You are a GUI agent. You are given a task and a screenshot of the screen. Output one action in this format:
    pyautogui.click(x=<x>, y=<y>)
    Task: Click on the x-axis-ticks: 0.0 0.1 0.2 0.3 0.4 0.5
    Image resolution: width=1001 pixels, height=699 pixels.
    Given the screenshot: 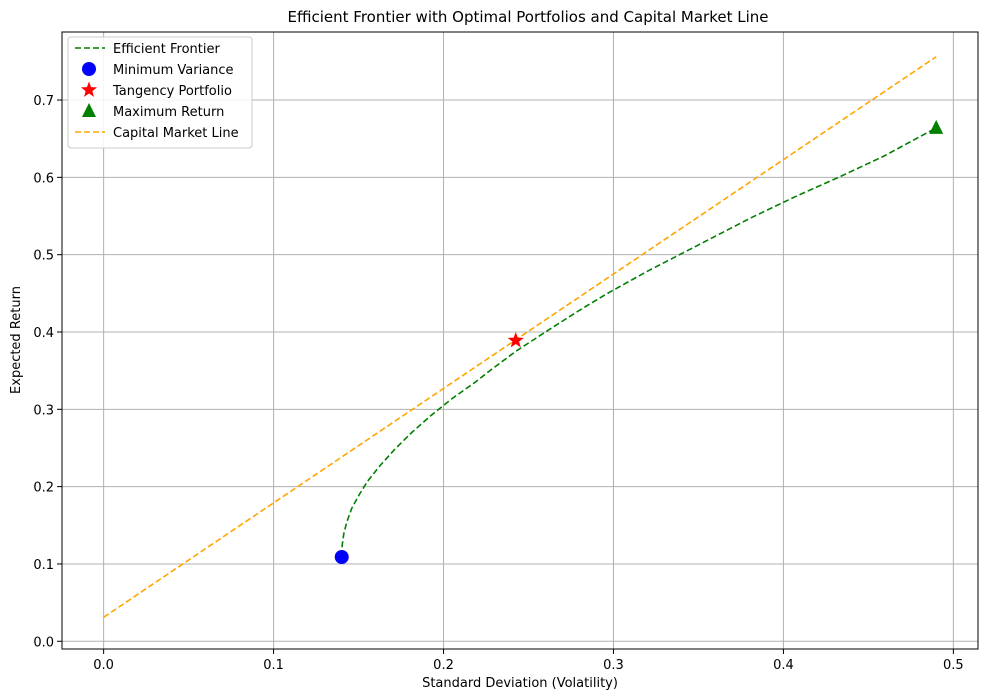 What is the action you would take?
    pyautogui.click(x=528, y=661)
    